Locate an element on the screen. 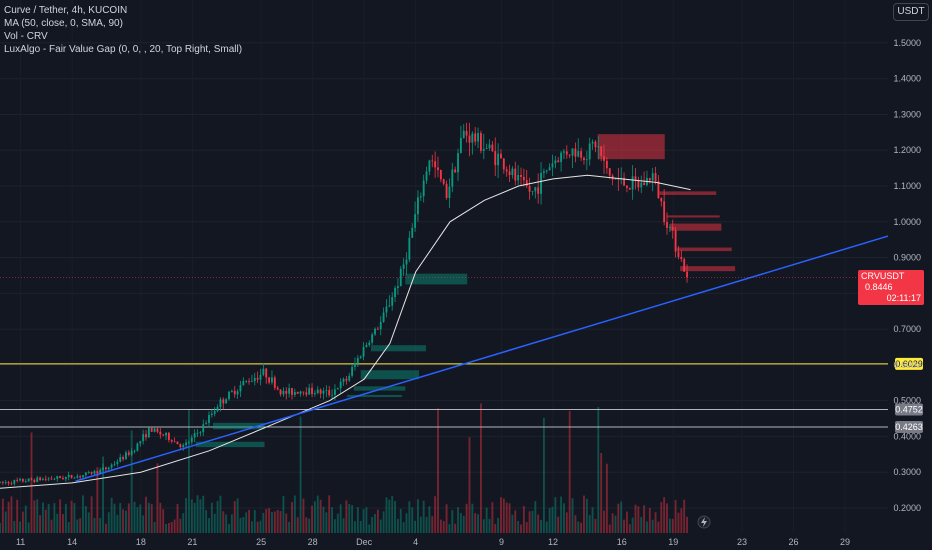 This screenshot has width=932, height=550. fvg-bearish-zone is located at coordinates (704, 249).